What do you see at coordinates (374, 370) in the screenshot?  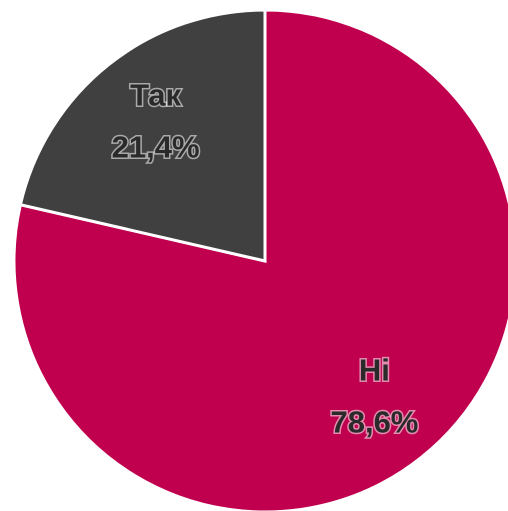 I see `slice-label: Ні` at bounding box center [374, 370].